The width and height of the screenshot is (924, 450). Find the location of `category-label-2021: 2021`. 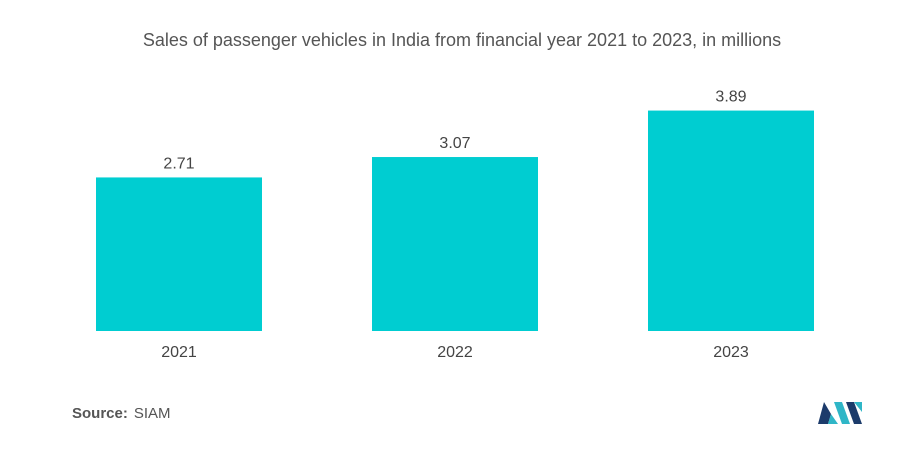

category-label-2021: 2021 is located at coordinates (179, 352).